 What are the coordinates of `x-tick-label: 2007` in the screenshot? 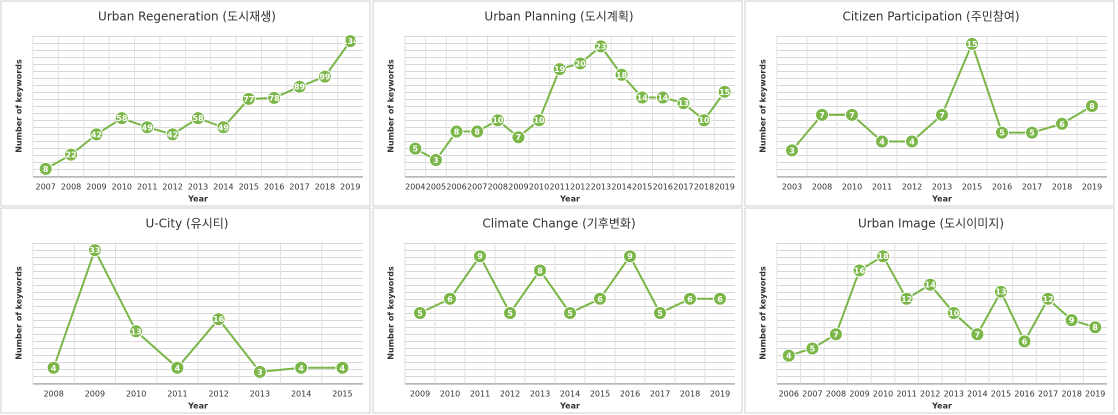 It's located at (477, 187).